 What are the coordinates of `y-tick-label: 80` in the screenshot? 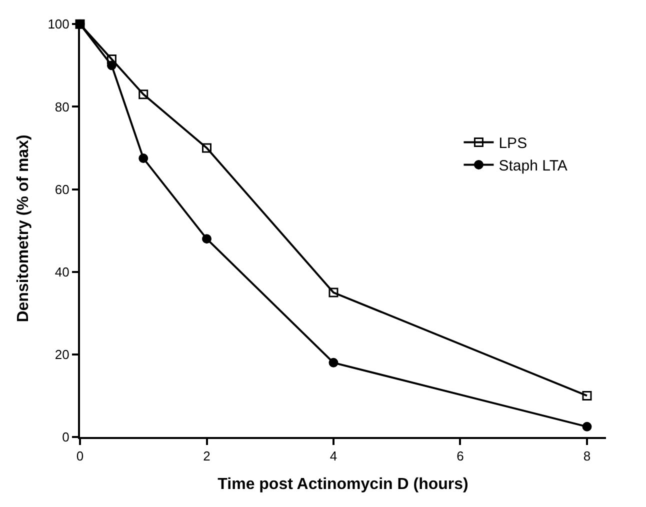 It's located at (62, 106).